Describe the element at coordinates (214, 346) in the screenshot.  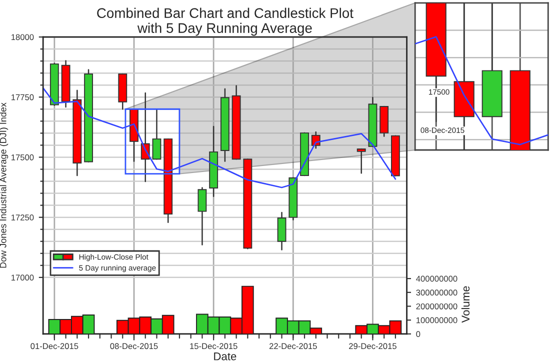
I see `x-tick-label: 15-Dec-2015` at that location.